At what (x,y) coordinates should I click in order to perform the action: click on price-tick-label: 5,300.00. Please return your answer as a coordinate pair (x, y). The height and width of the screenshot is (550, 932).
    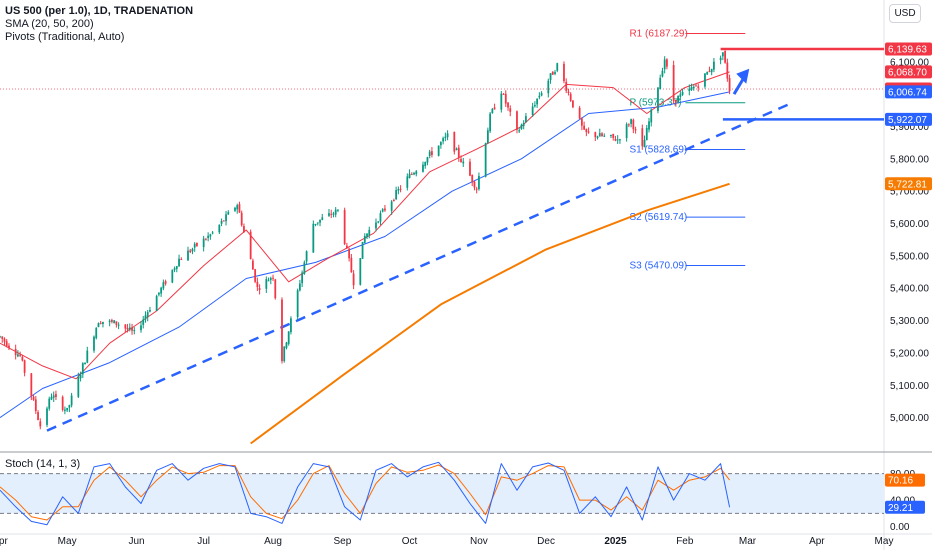
    Looking at the image, I should click on (909, 321).